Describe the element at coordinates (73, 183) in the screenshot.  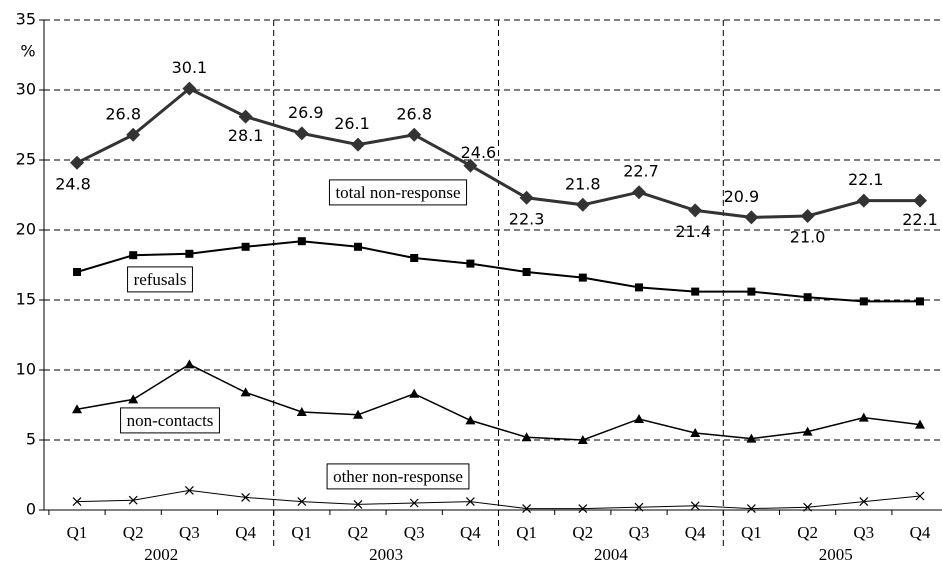
I see `data-label: 24.8` at that location.